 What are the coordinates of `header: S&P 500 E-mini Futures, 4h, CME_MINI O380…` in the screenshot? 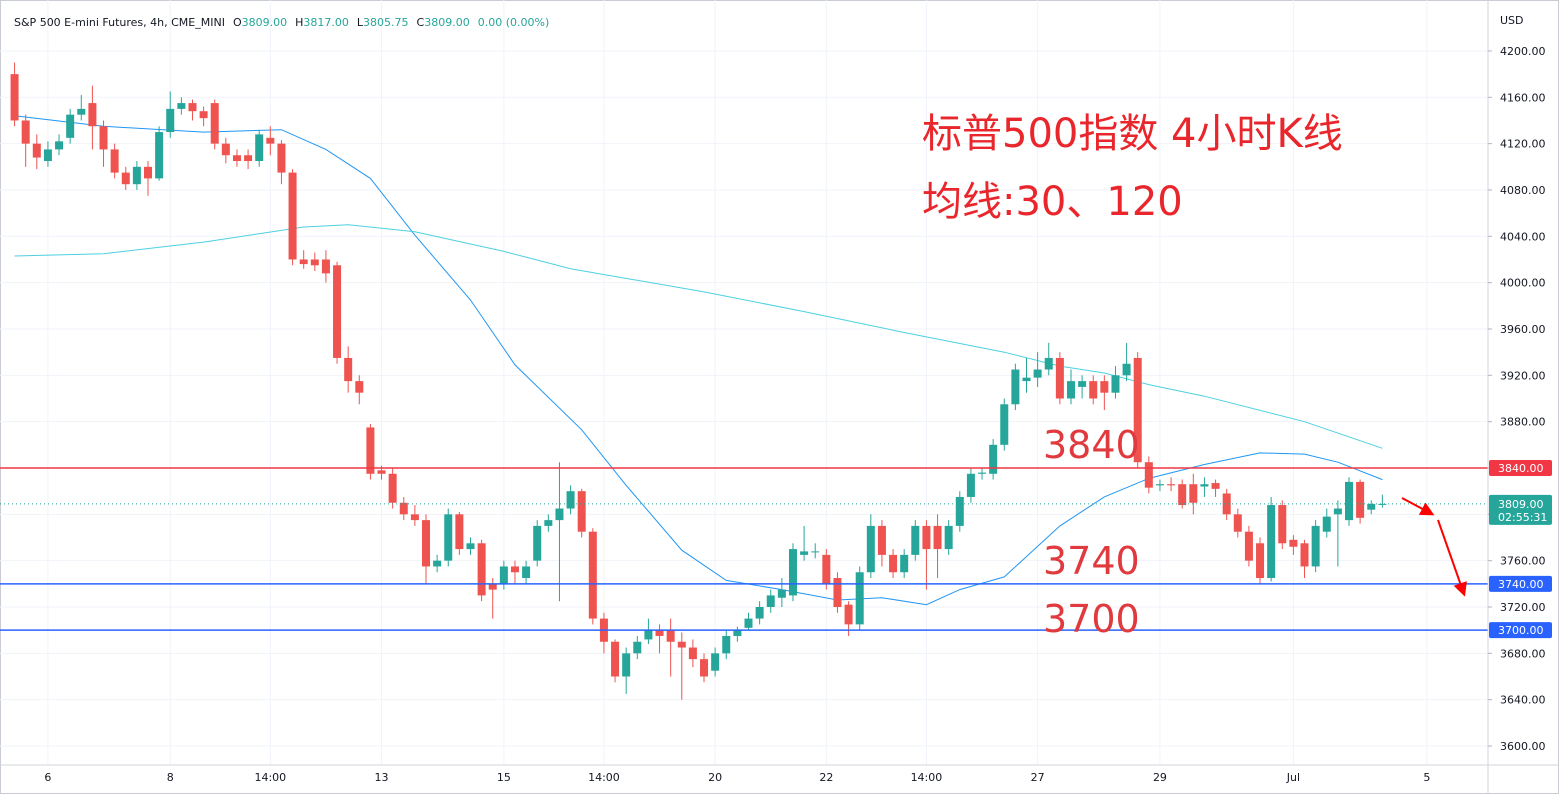 It's located at (281, 22).